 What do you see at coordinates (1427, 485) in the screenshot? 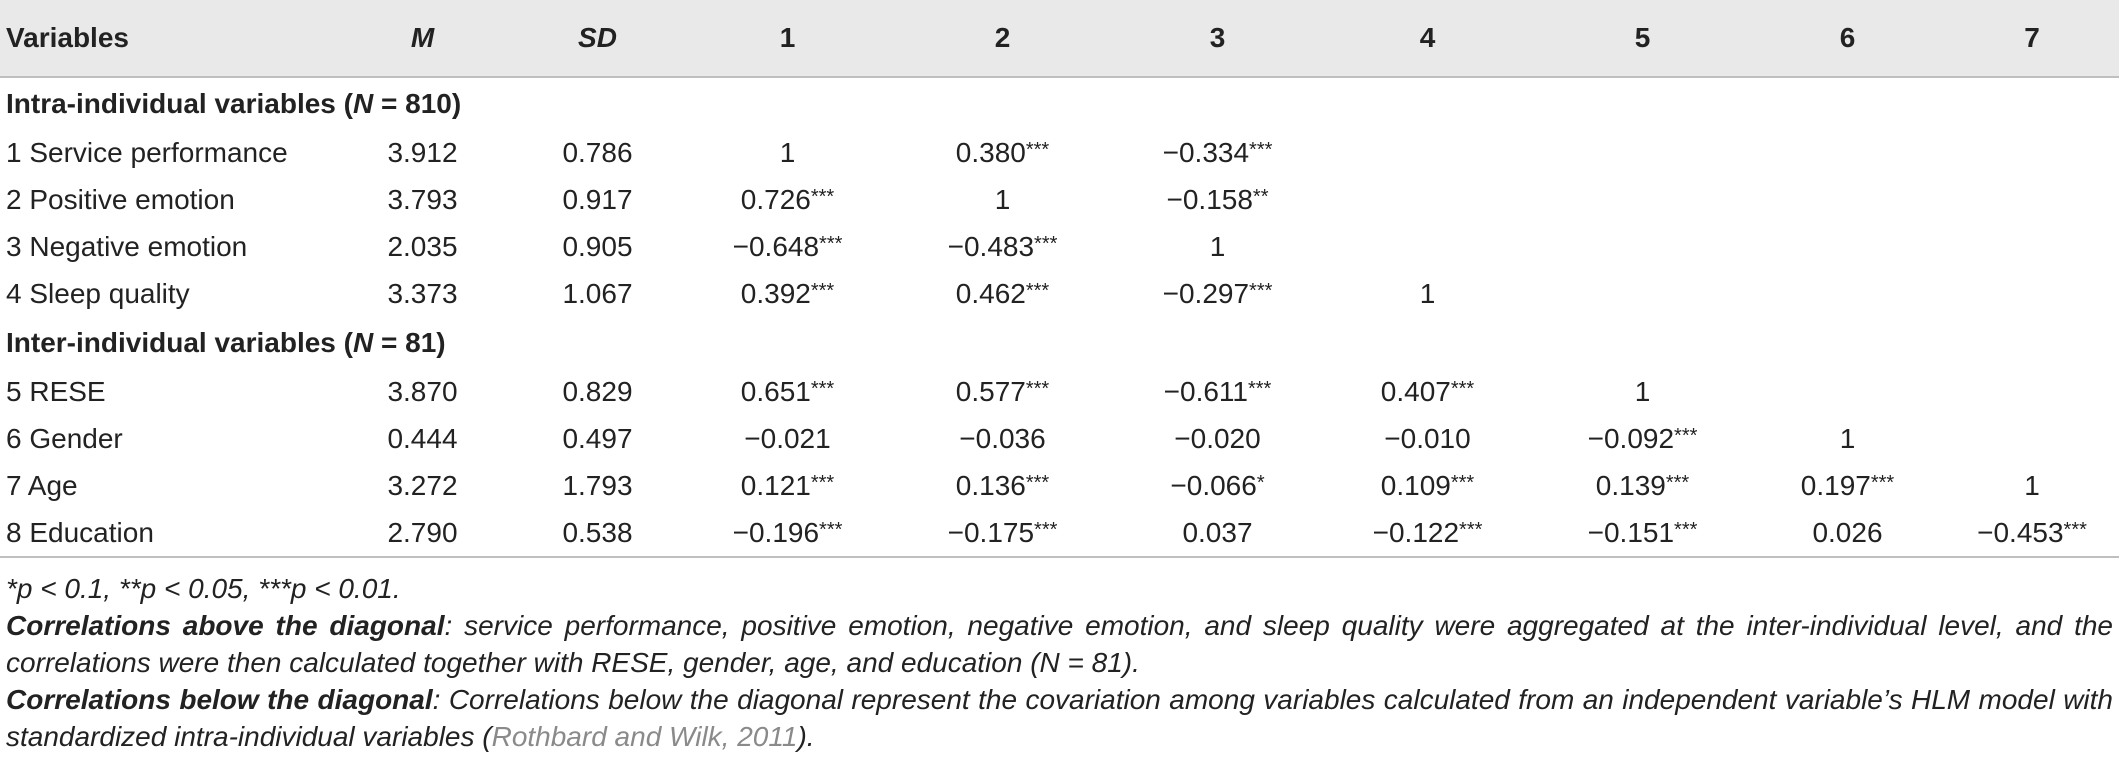
I see `cell-c4: 0.109***` at bounding box center [1427, 485].